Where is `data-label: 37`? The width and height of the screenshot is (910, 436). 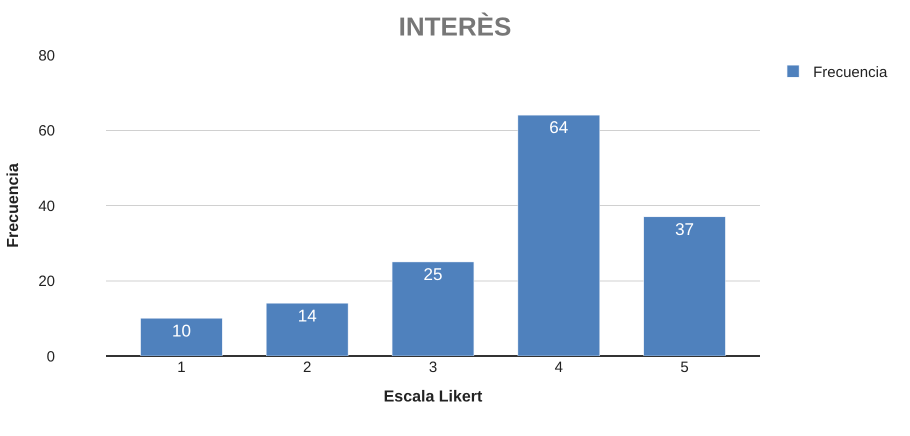 data-label: 37 is located at coordinates (684, 229).